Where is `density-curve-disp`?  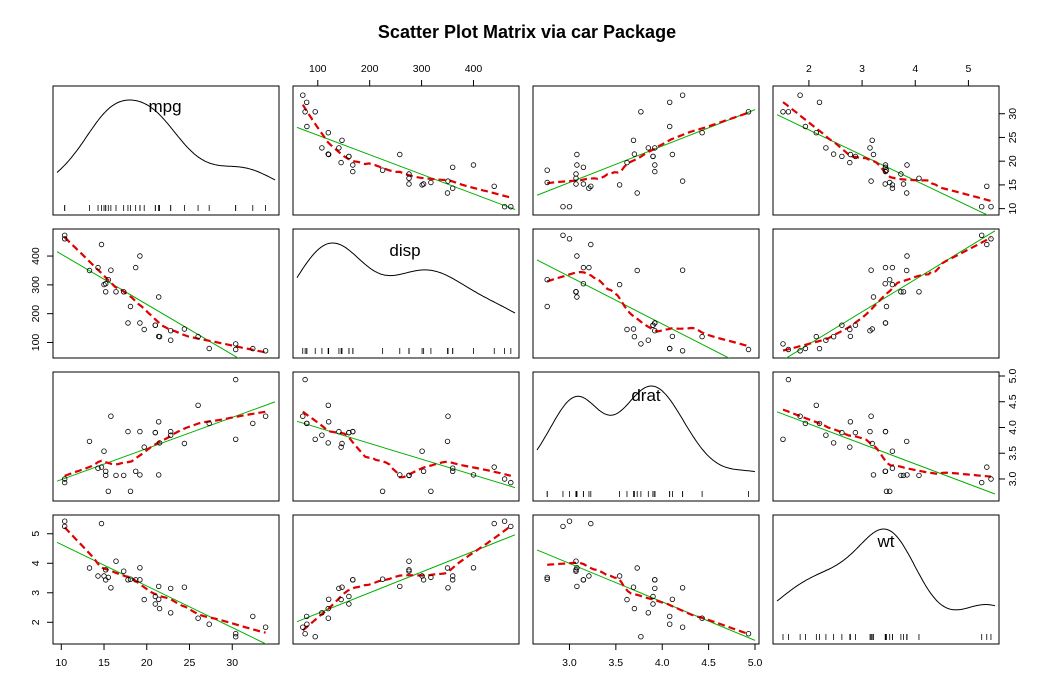
density-curve-disp is located at coordinates (406, 278).